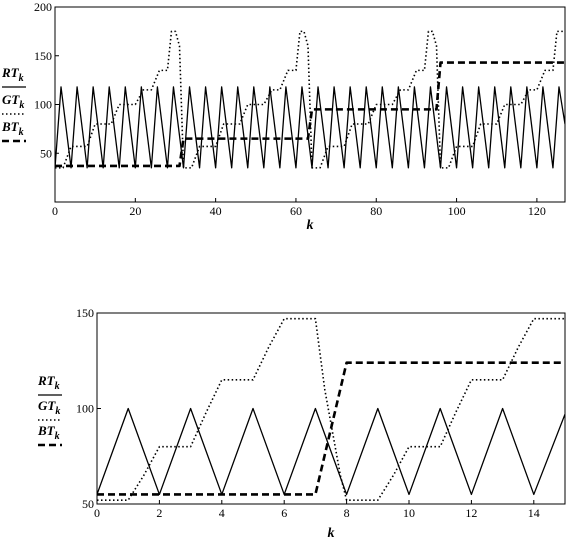 This screenshot has height=552, width=566. What do you see at coordinates (284, 513) in the screenshot?
I see `x-tick-label: 6` at bounding box center [284, 513].